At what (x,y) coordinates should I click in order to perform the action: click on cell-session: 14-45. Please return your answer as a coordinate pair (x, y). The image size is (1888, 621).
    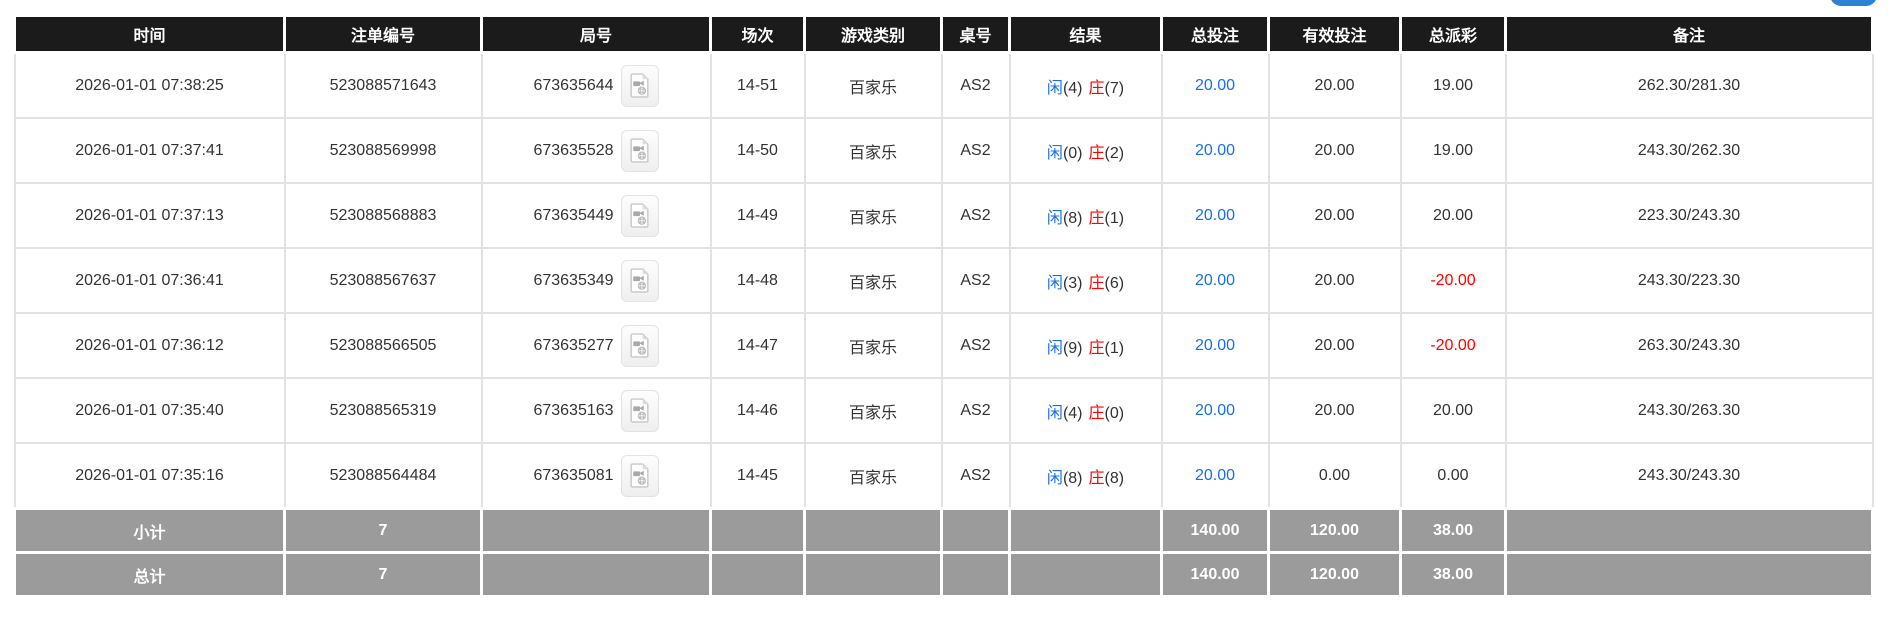
    Looking at the image, I should click on (757, 476).